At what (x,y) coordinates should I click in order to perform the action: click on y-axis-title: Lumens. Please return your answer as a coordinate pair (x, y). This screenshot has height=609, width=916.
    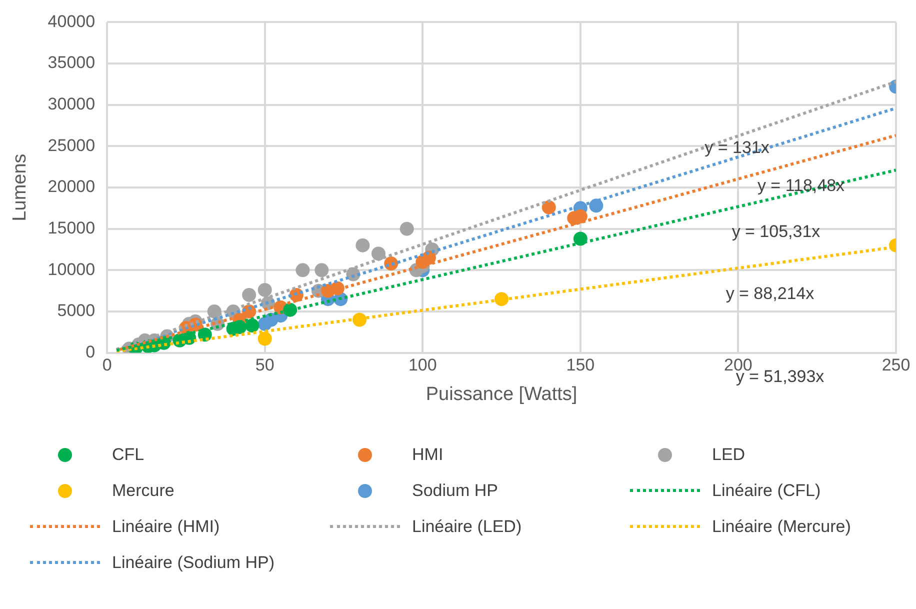
    Looking at the image, I should click on (20, 188).